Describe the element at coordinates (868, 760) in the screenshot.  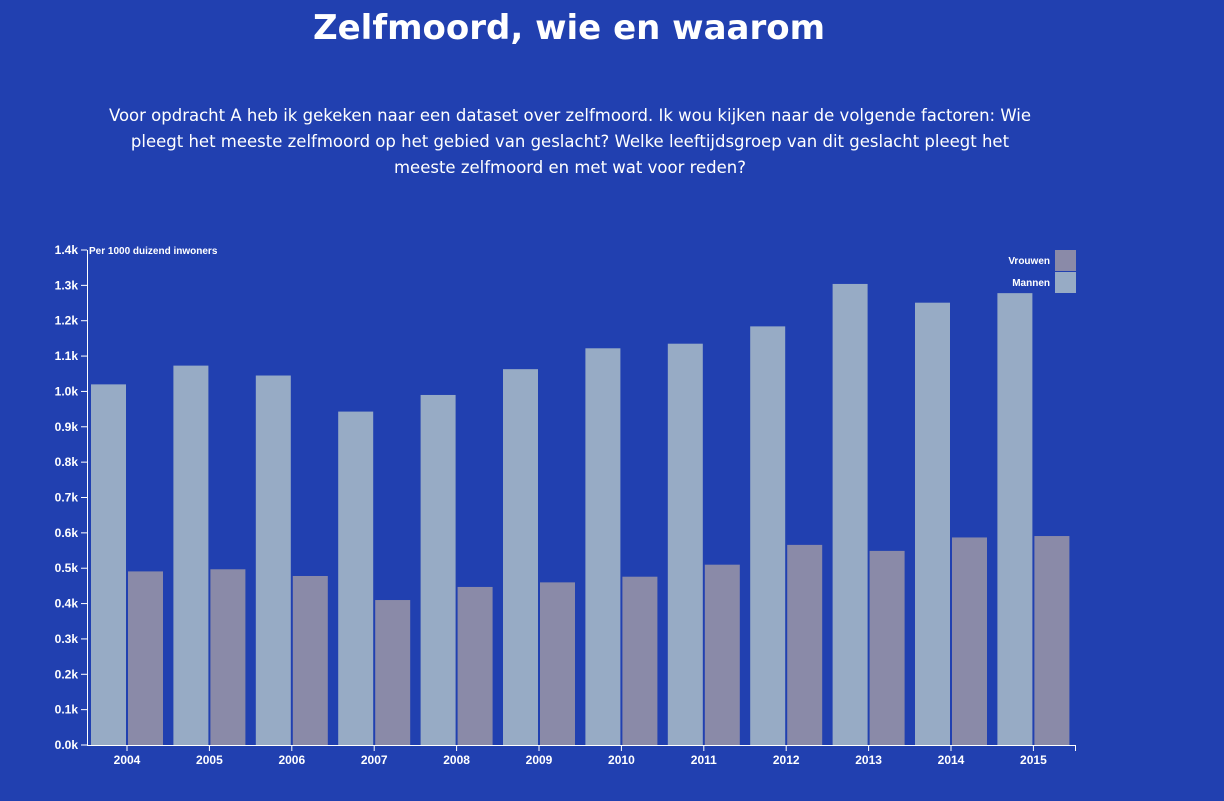
I see `x-tick-label-2013: 2013` at that location.